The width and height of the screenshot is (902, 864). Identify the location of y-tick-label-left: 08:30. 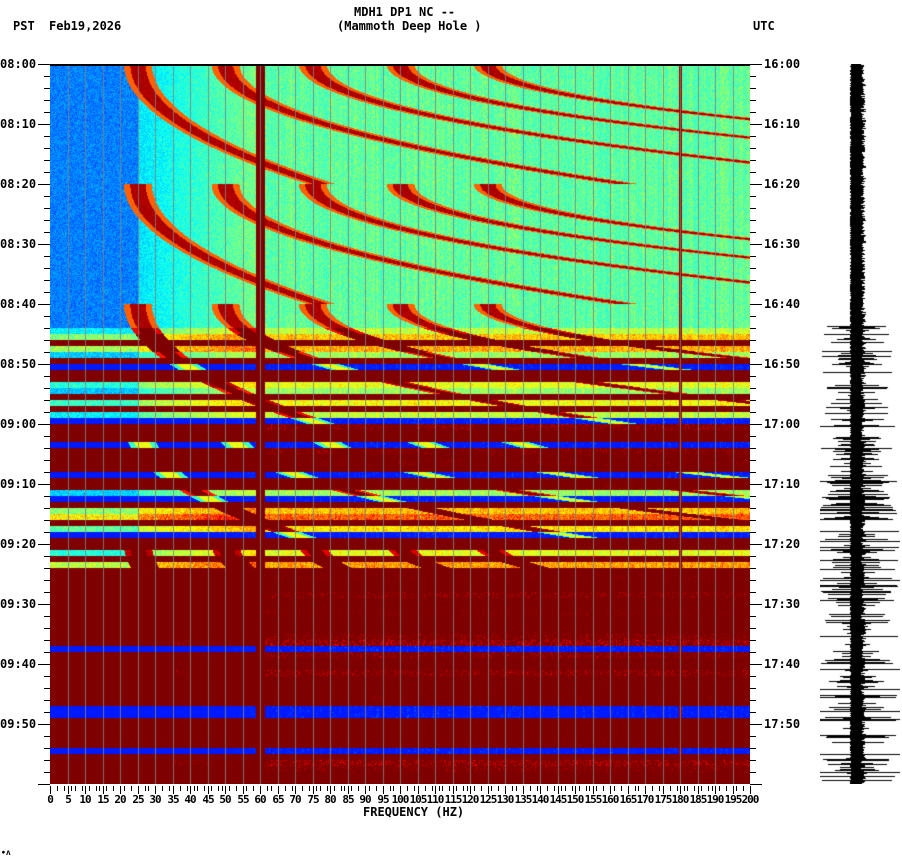
(18, 244).